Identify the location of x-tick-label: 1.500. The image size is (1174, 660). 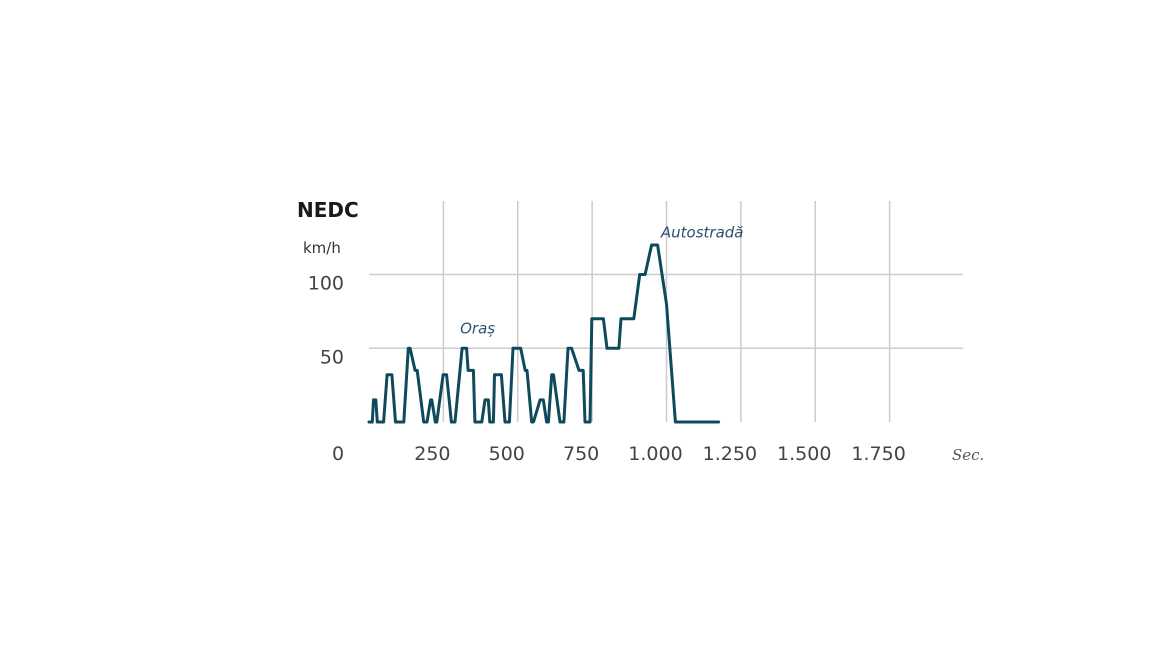
(804, 454).